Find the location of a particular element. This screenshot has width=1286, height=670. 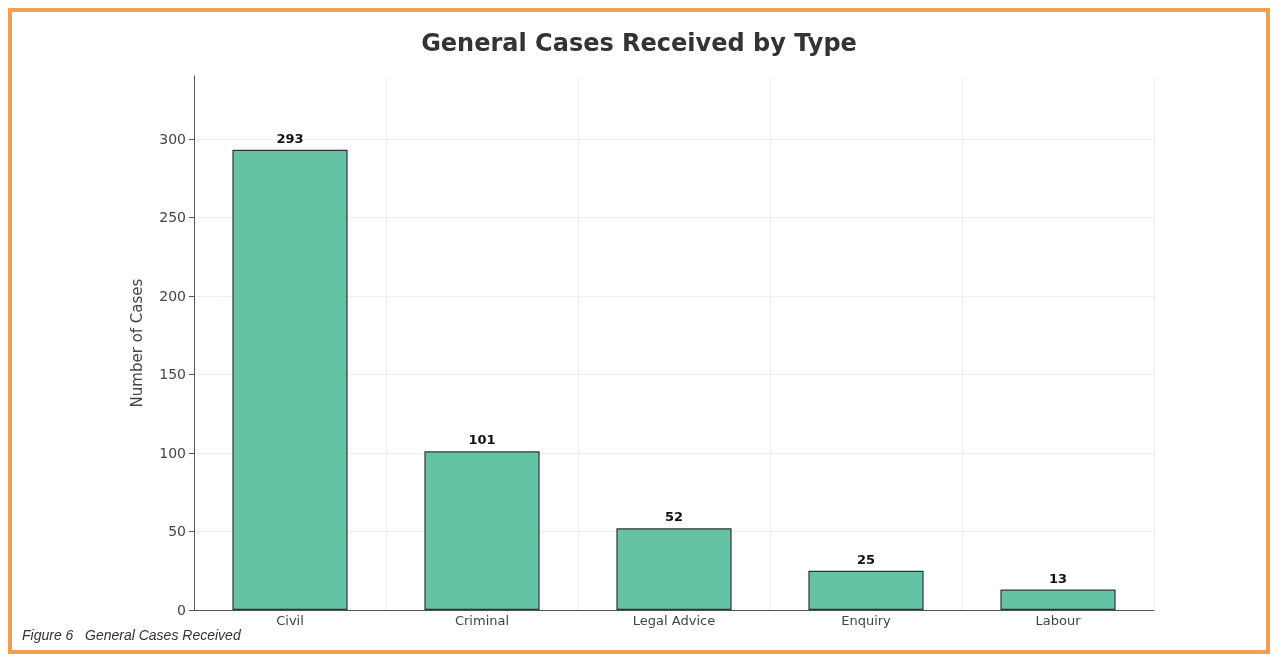

data-label: 13 is located at coordinates (1058, 578).